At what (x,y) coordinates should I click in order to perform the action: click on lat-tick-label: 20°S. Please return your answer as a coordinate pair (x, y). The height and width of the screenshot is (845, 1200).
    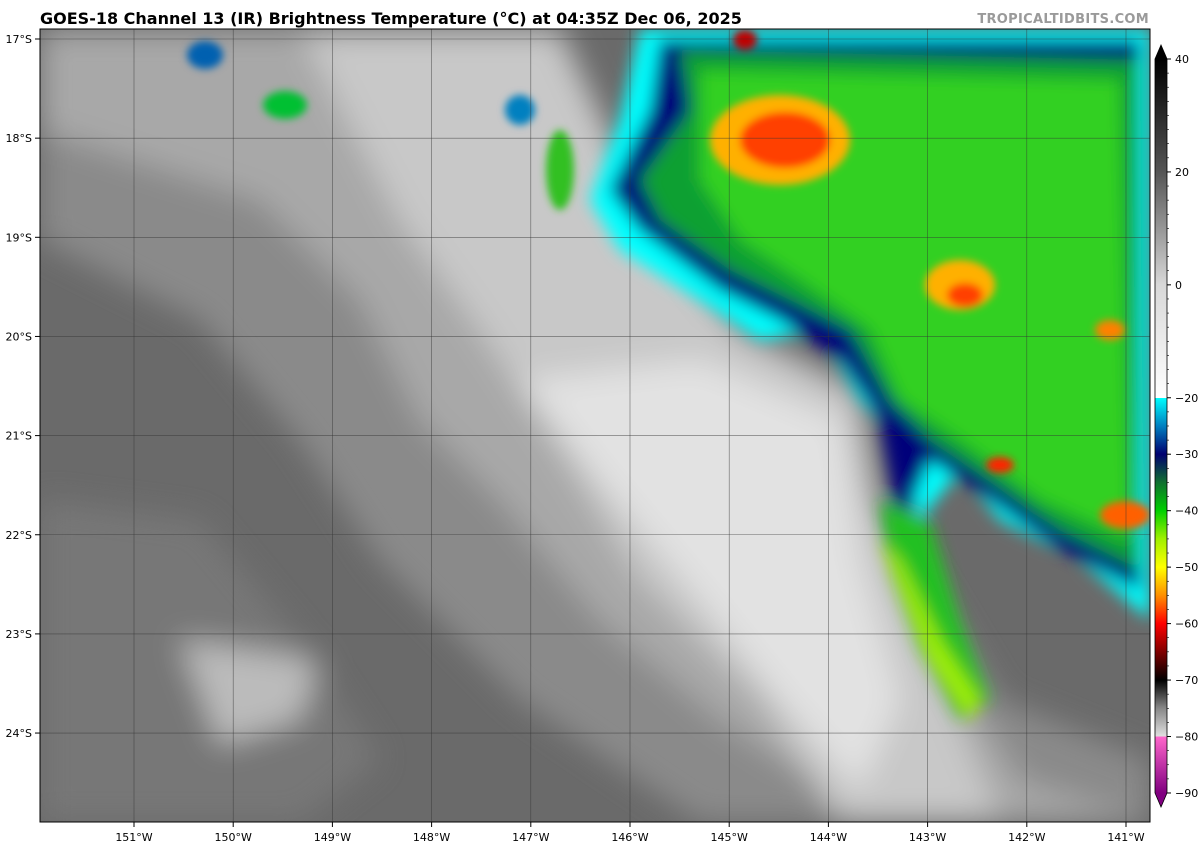
    Looking at the image, I should click on (19, 336).